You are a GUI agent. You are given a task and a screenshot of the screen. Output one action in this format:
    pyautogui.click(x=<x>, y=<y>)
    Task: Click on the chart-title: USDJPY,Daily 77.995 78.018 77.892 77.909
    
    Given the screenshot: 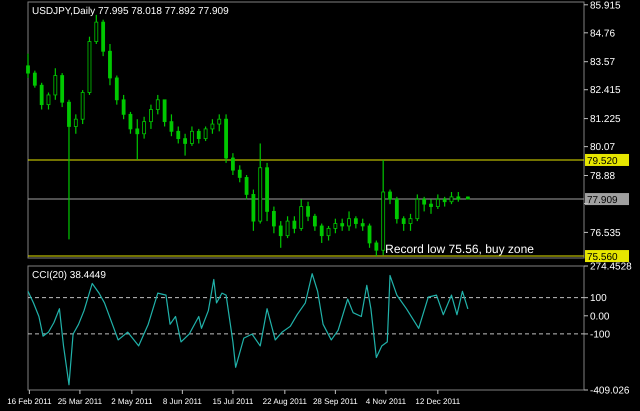 What is the action you would take?
    pyautogui.click(x=131, y=11)
    